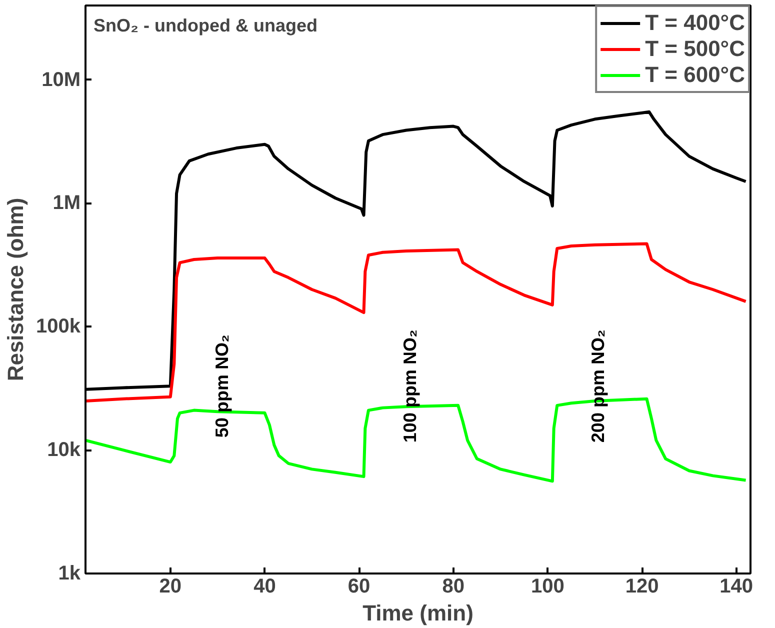 This screenshot has width=775, height=628. I want to click on annotation: 200 ppm NO₂, so click(598, 386).